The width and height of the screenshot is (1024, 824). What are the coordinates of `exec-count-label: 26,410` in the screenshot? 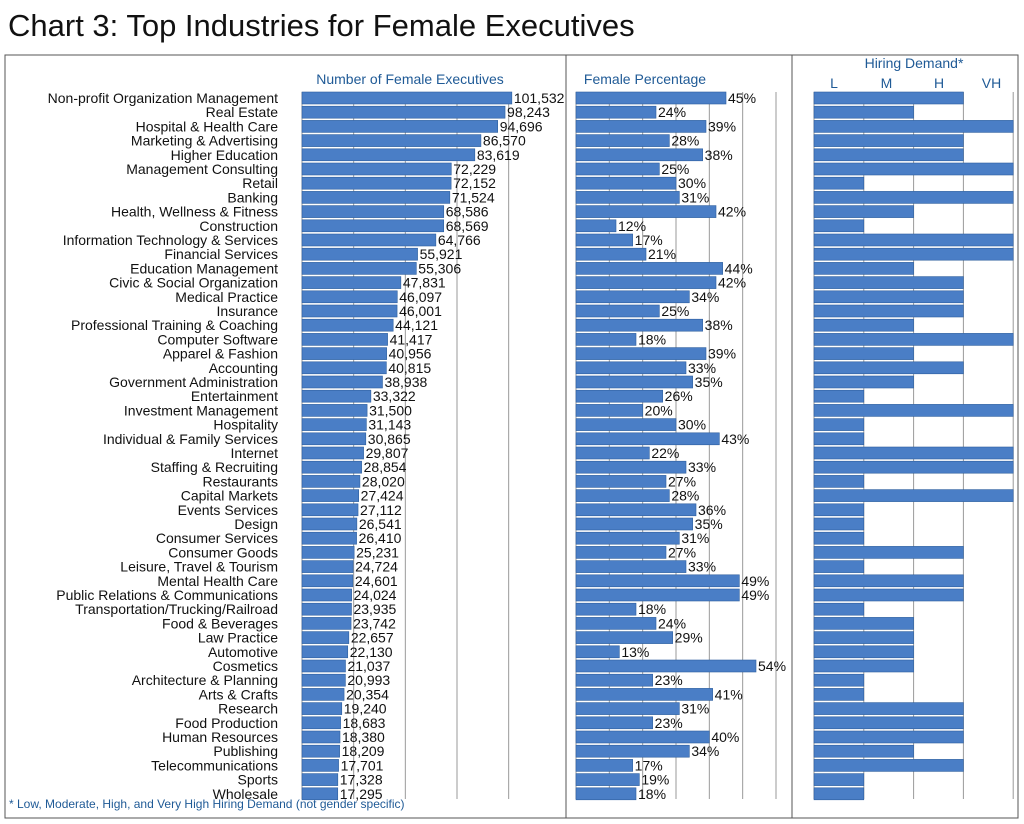 It's located at (380, 538).